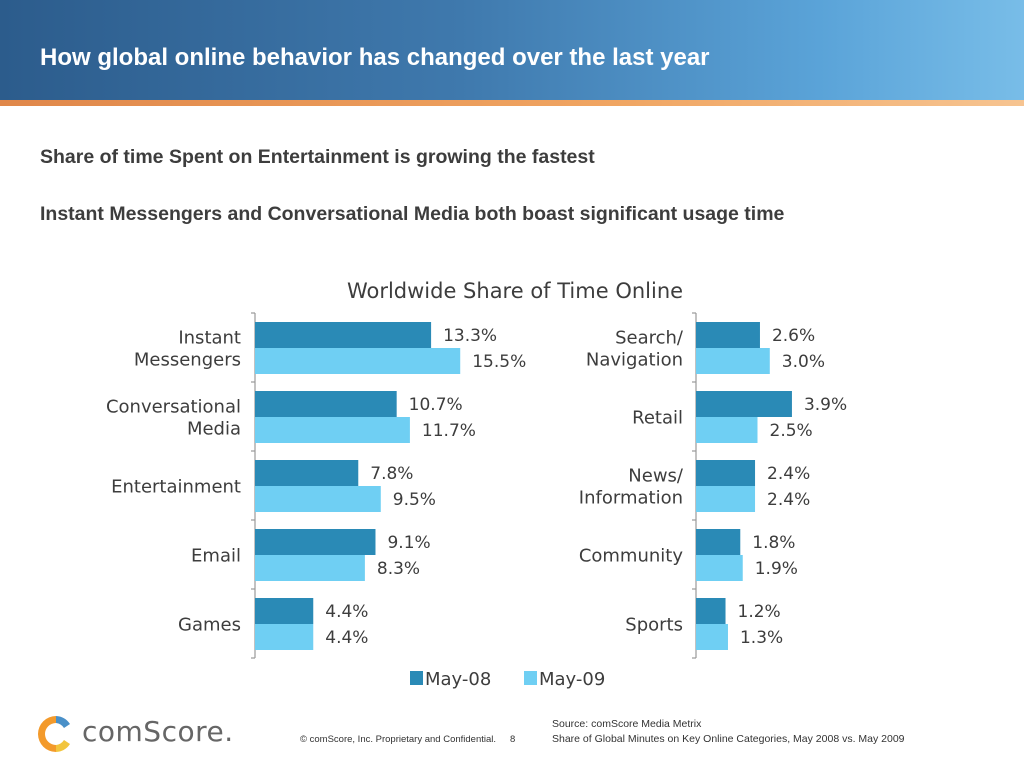 This screenshot has height=768, width=1024. I want to click on data-label: 3.9%, so click(825, 405).